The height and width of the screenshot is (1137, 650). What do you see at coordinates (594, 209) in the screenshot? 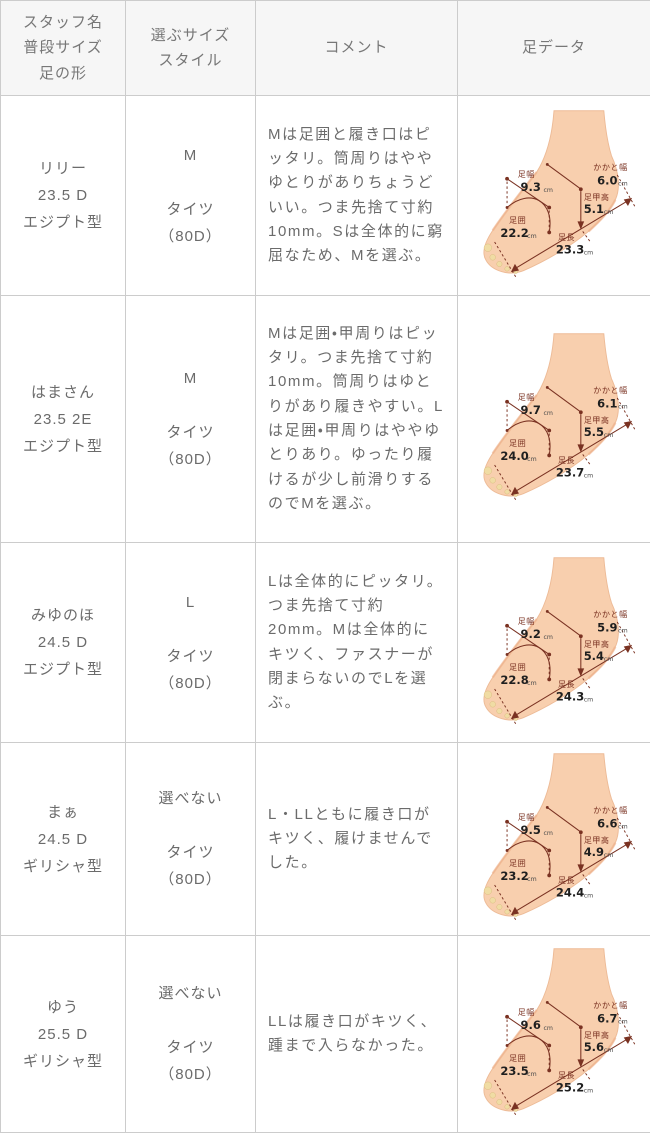
I see `instep-height-value: 5.1` at bounding box center [594, 209].